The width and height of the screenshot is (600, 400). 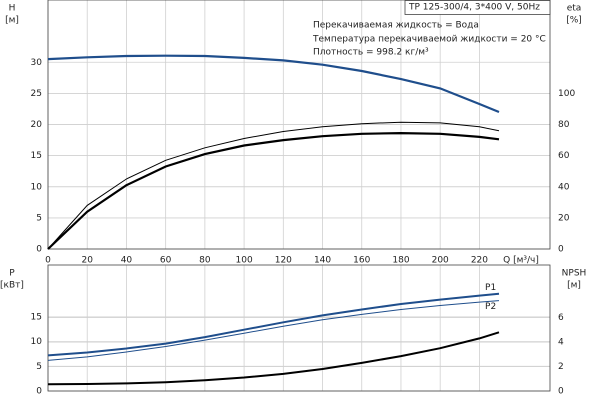 I want to click on x-axis-title: Q [м³/ч], so click(x=521, y=261).